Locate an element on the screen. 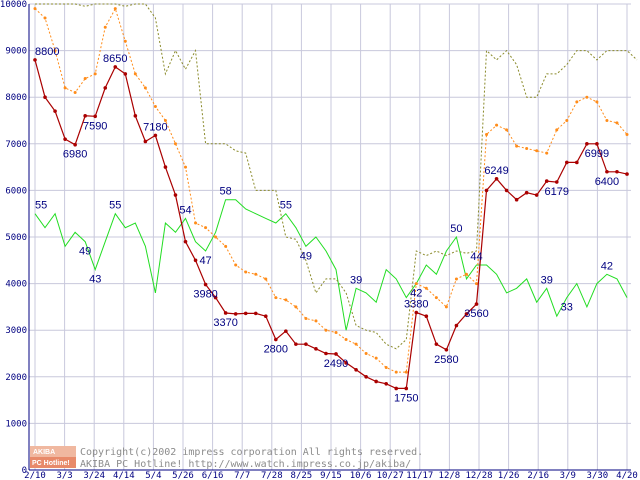  x-tick-label: 9/15 is located at coordinates (331, 475).